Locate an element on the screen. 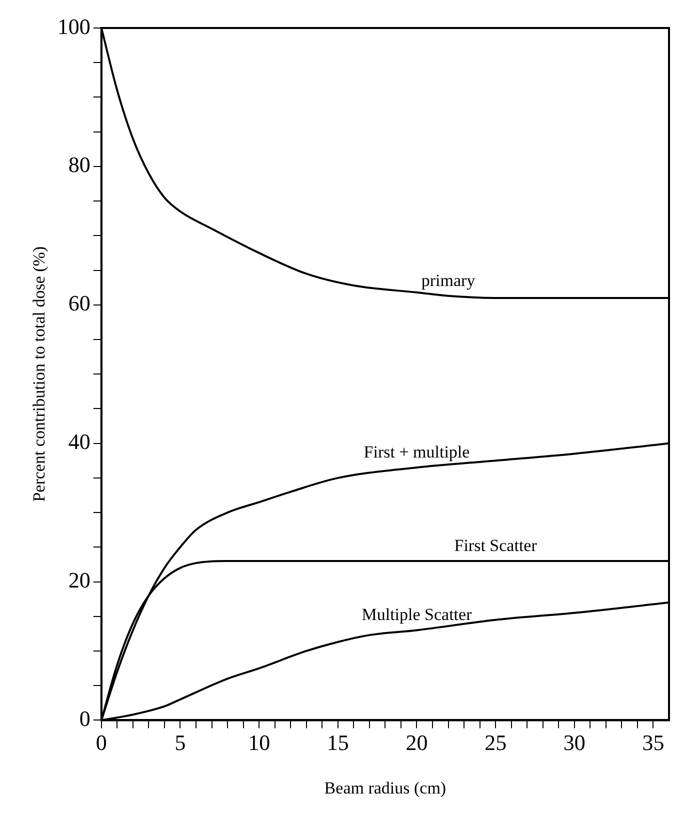 This screenshot has height=815, width=689. x-tick-label: 10 is located at coordinates (259, 743).